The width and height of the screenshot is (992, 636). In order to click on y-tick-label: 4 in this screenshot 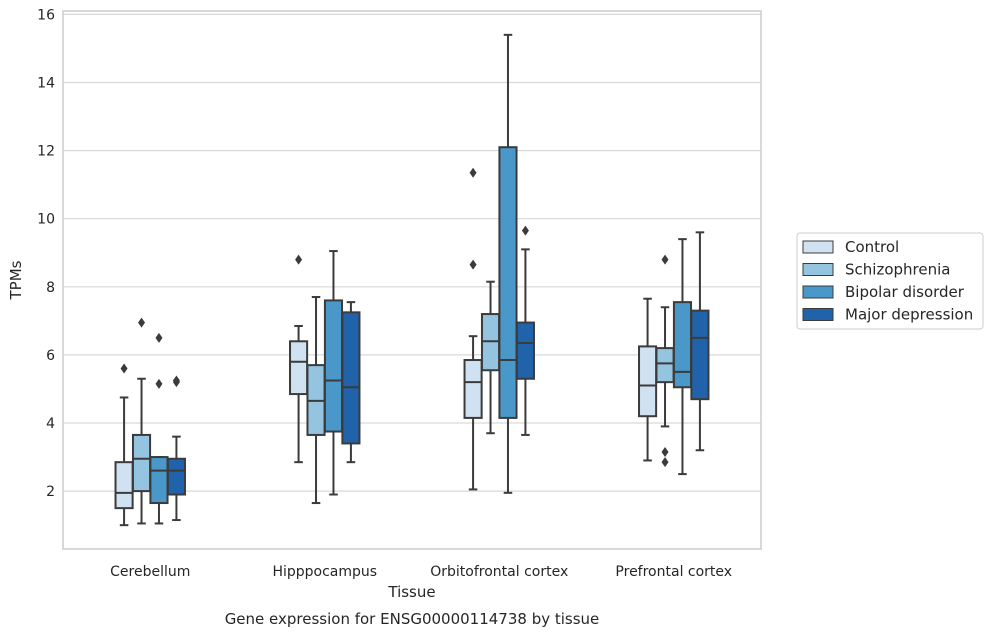, I will do `click(50, 424)`.